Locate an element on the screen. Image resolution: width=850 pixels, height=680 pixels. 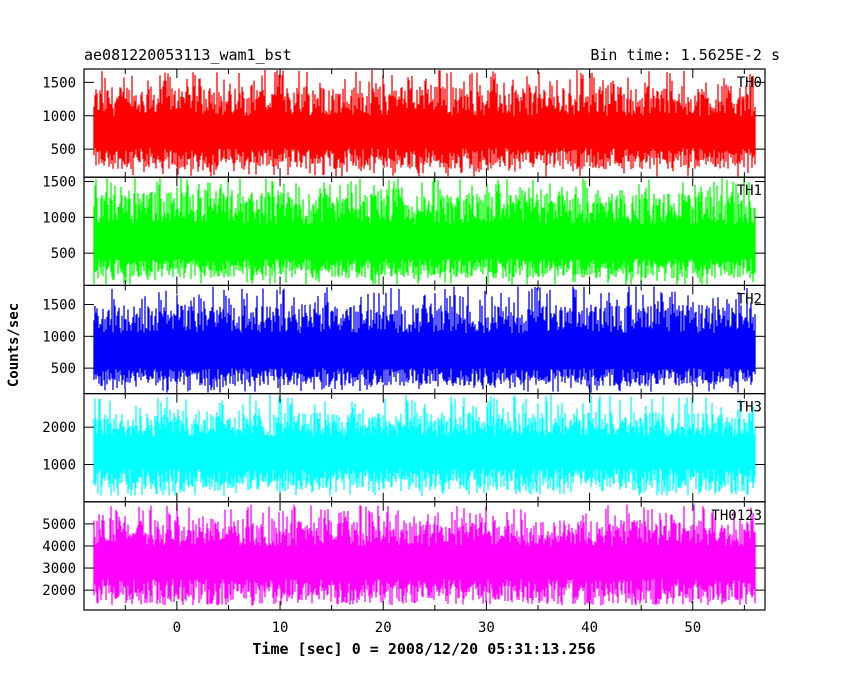
x-tick-label: 0 is located at coordinates (177, 628).